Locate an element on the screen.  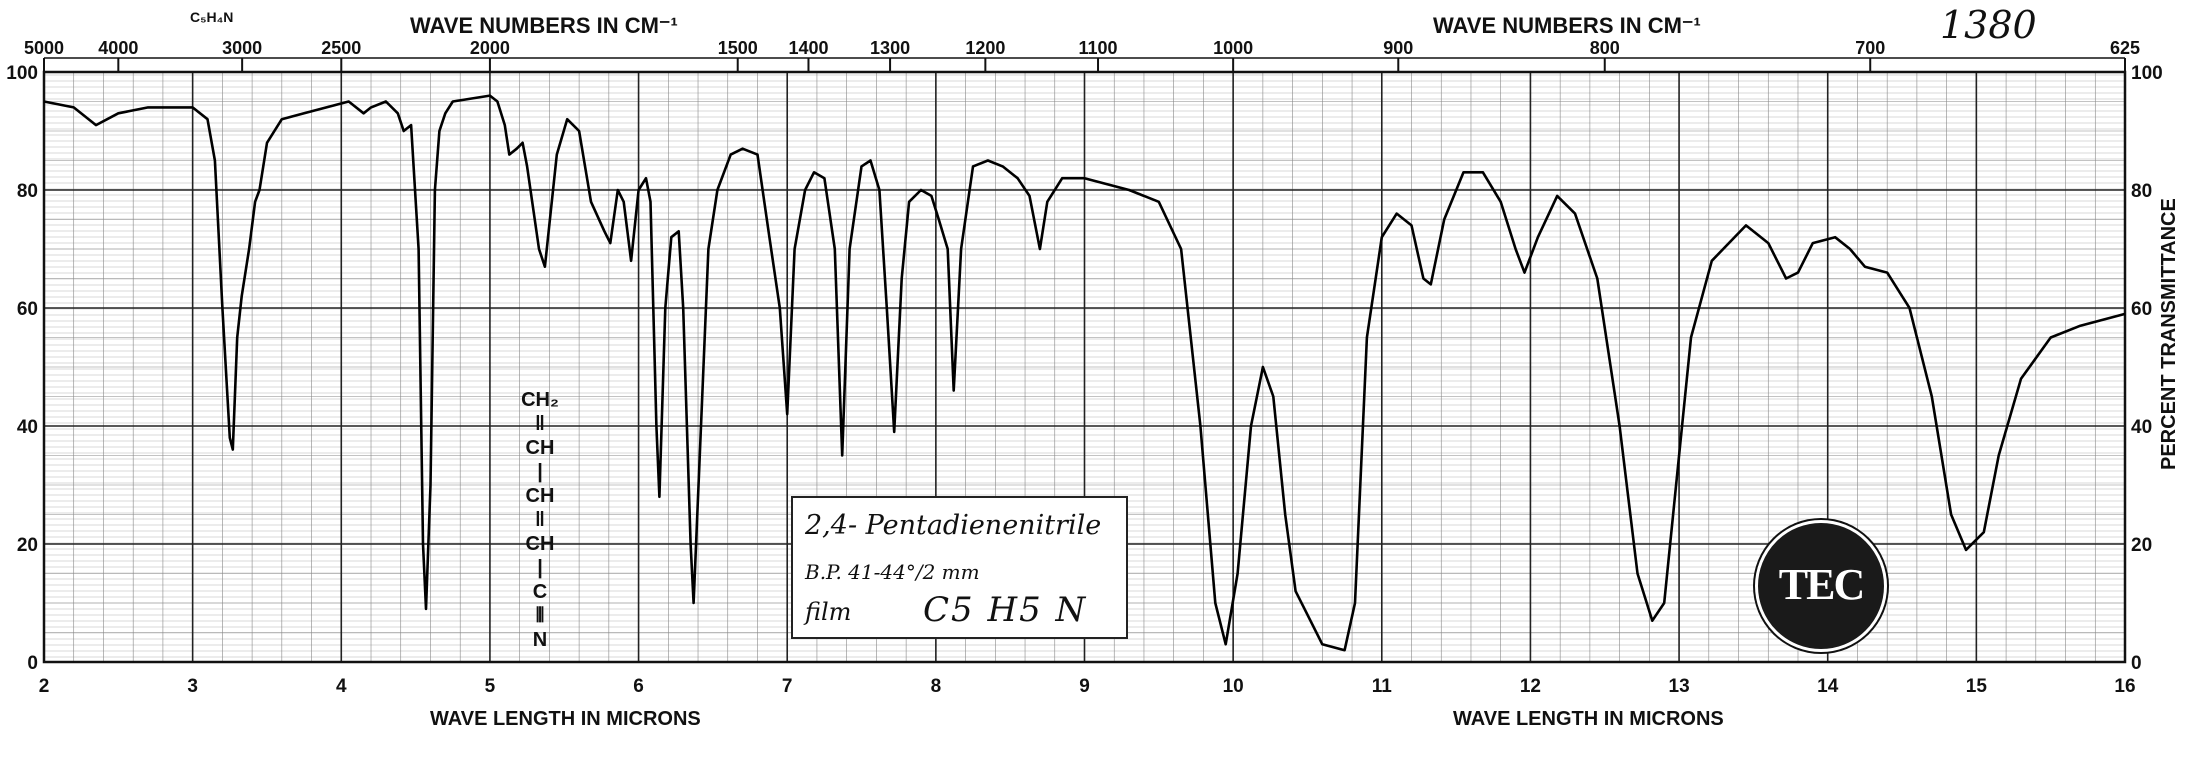
struct-row-ch-2: CH is located at coordinates (540, 496).